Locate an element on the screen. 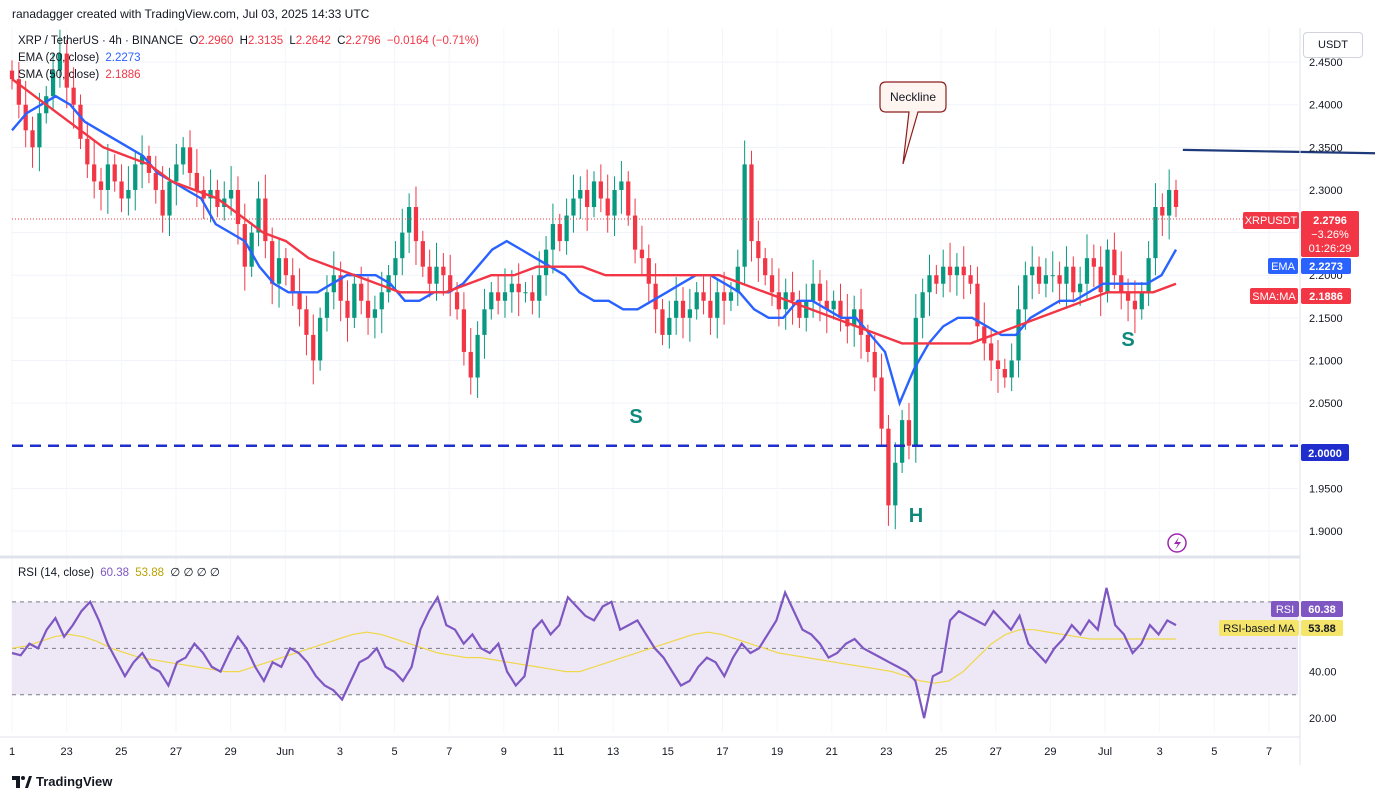  time-tick-label: 21 is located at coordinates (832, 752).